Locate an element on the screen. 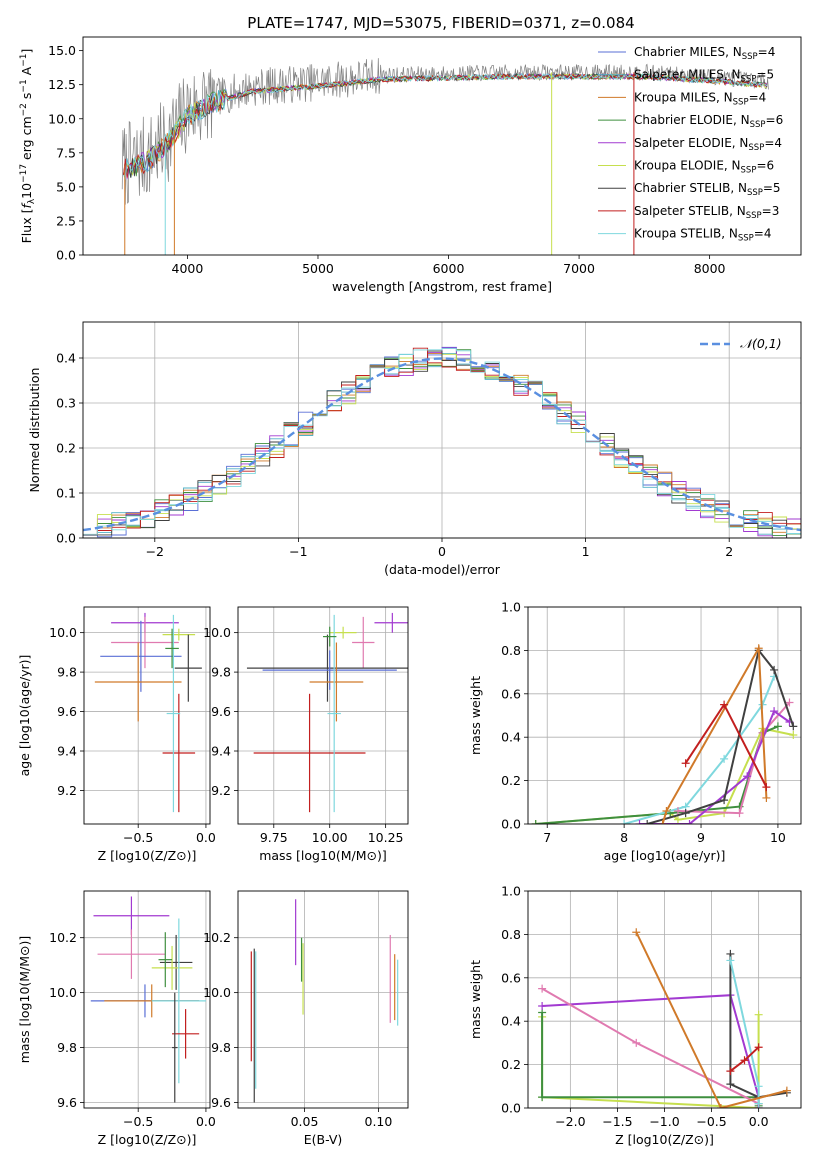  x-tick-label: 0 is located at coordinates (442, 551).